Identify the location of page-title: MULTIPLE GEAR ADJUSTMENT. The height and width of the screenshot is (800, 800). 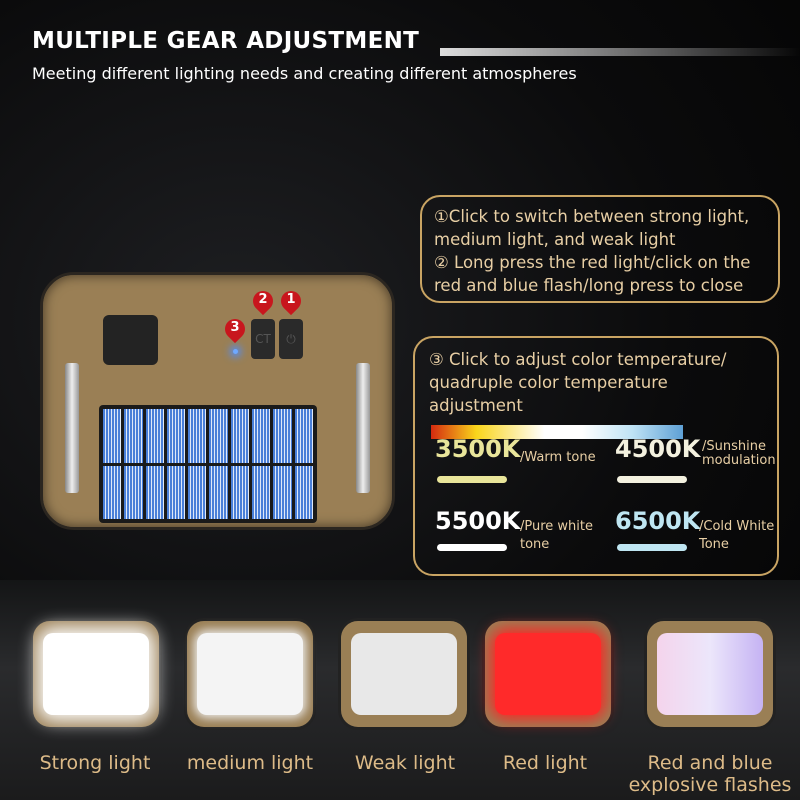
(226, 41).